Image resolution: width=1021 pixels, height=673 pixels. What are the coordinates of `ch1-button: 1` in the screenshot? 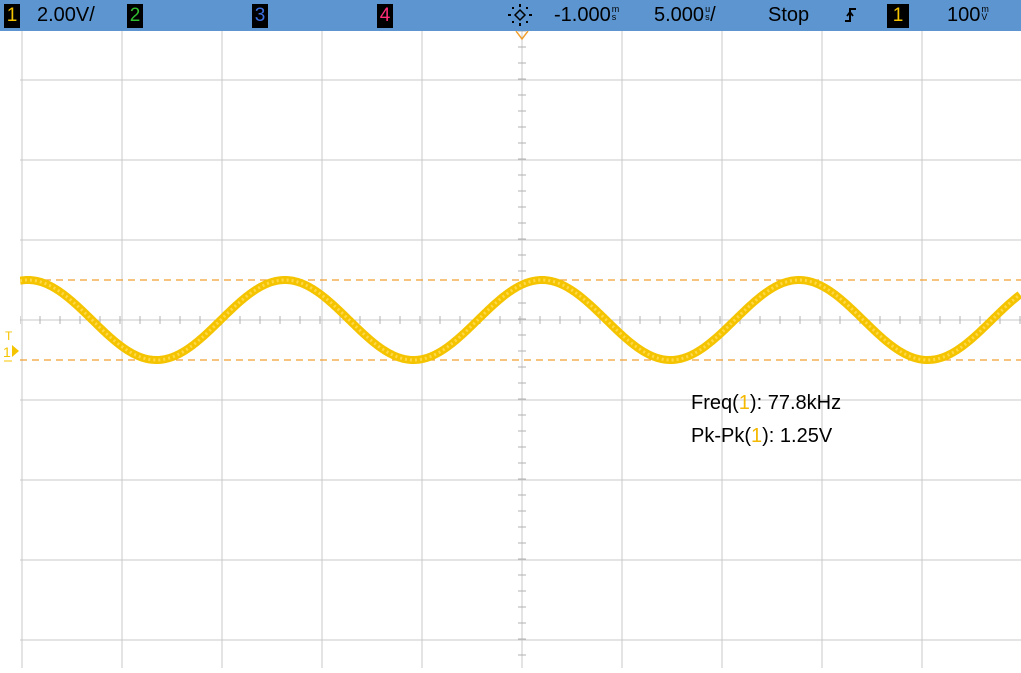 It's located at (12, 16).